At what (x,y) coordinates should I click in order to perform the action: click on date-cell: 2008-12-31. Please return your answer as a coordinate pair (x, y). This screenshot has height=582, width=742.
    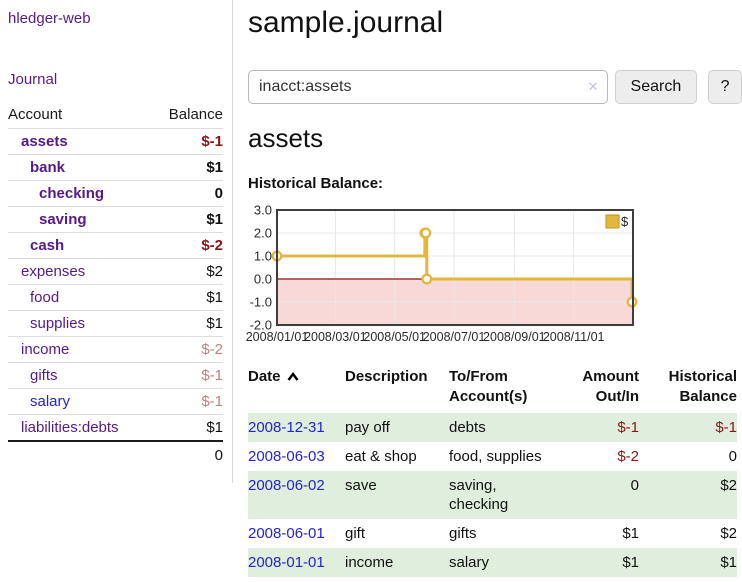
    Looking at the image, I should click on (296, 427).